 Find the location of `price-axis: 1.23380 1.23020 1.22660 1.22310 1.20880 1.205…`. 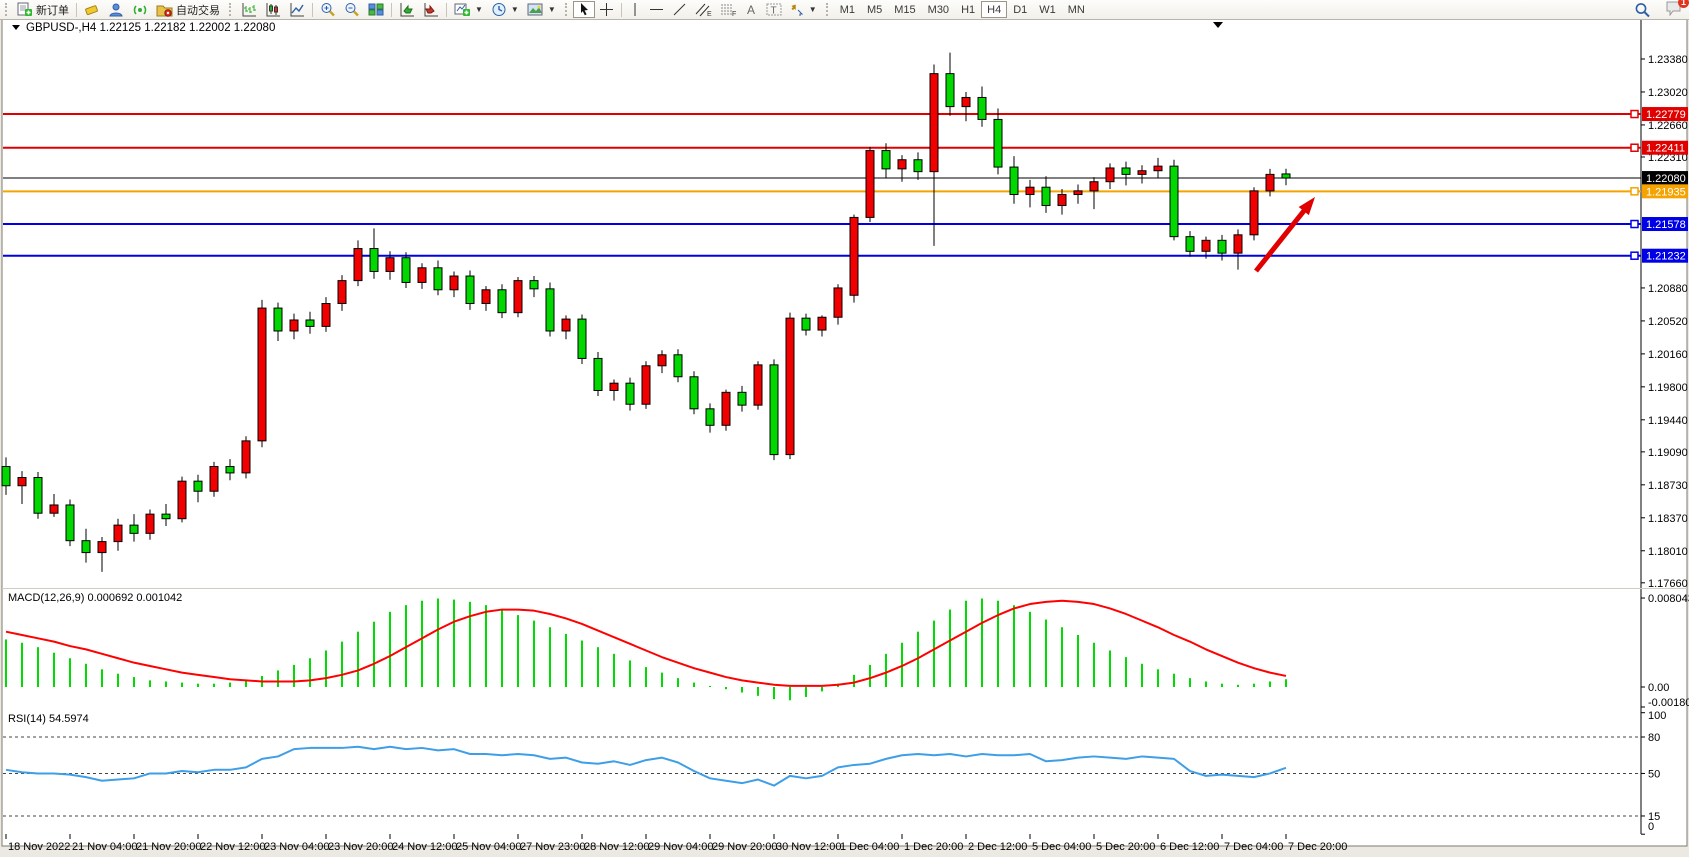

price-axis: 1.23380 1.23020 1.22660 1.22310 1.20880 1.205… is located at coordinates (1664, 322).